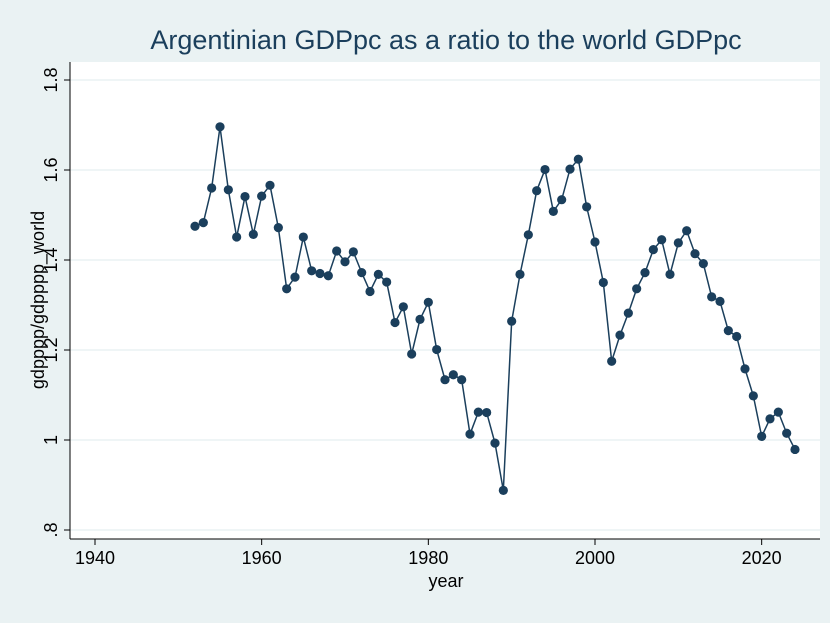  Describe the element at coordinates (51, 79) in the screenshot. I see `y-tick-label: 1.8` at that location.